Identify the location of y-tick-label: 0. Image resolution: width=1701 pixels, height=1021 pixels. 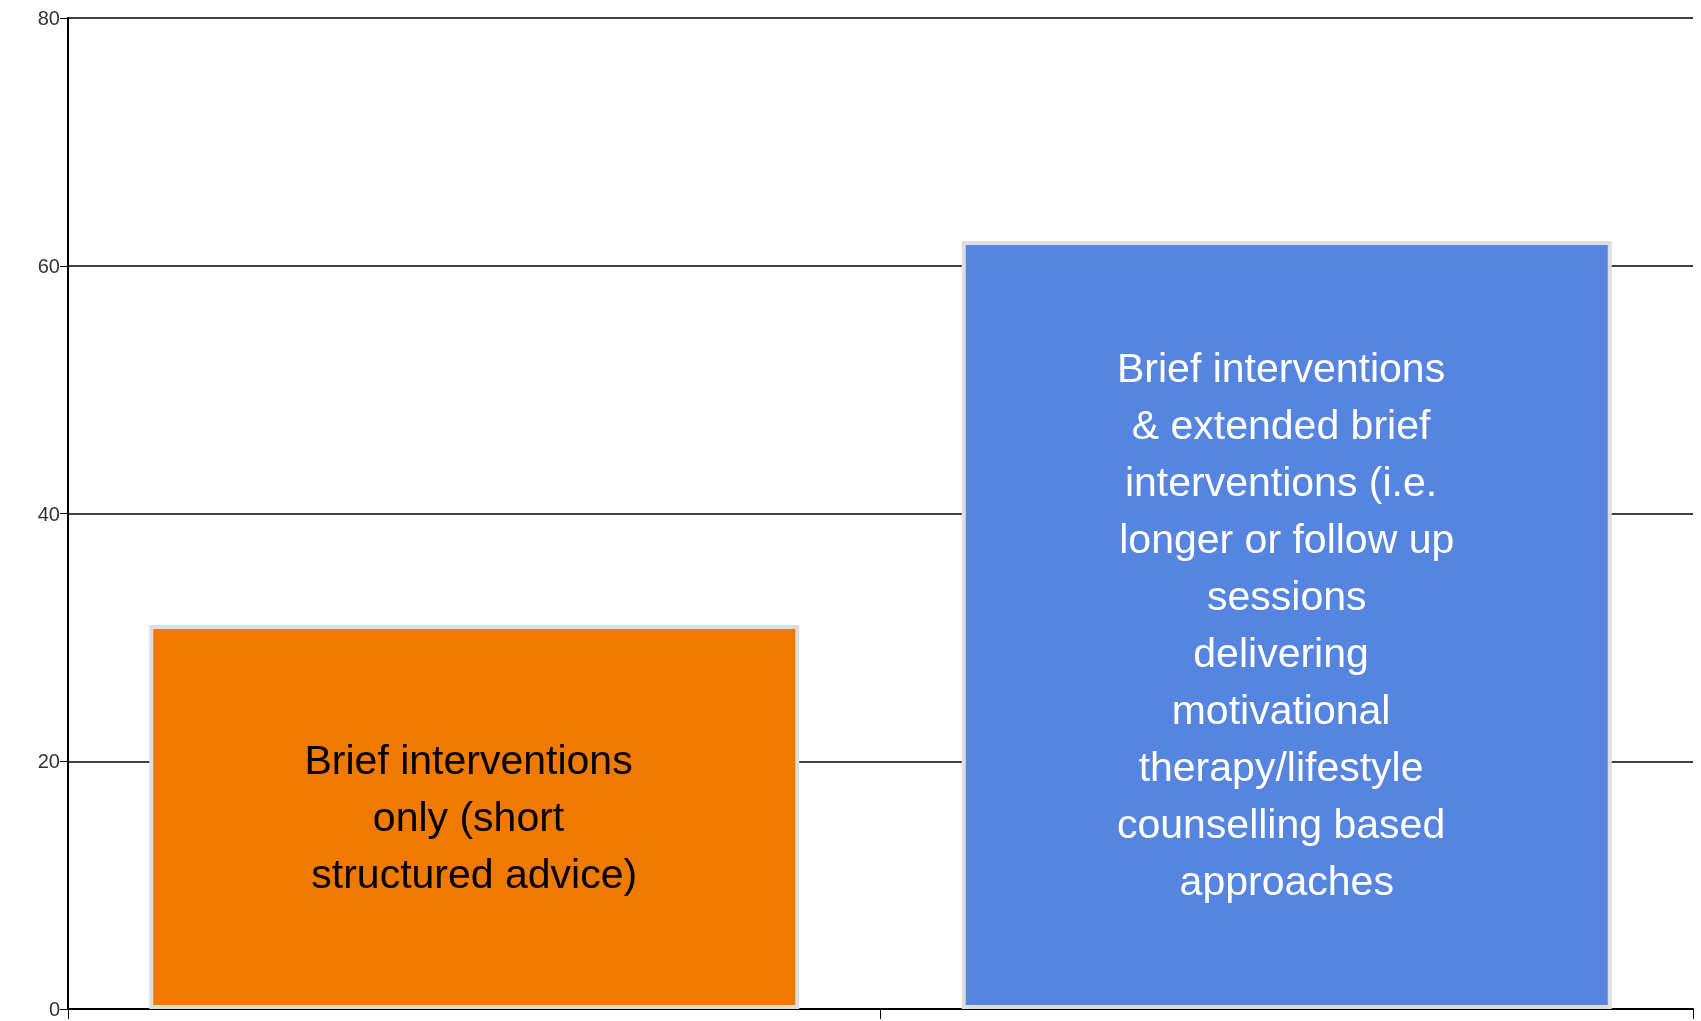
(54, 1009).